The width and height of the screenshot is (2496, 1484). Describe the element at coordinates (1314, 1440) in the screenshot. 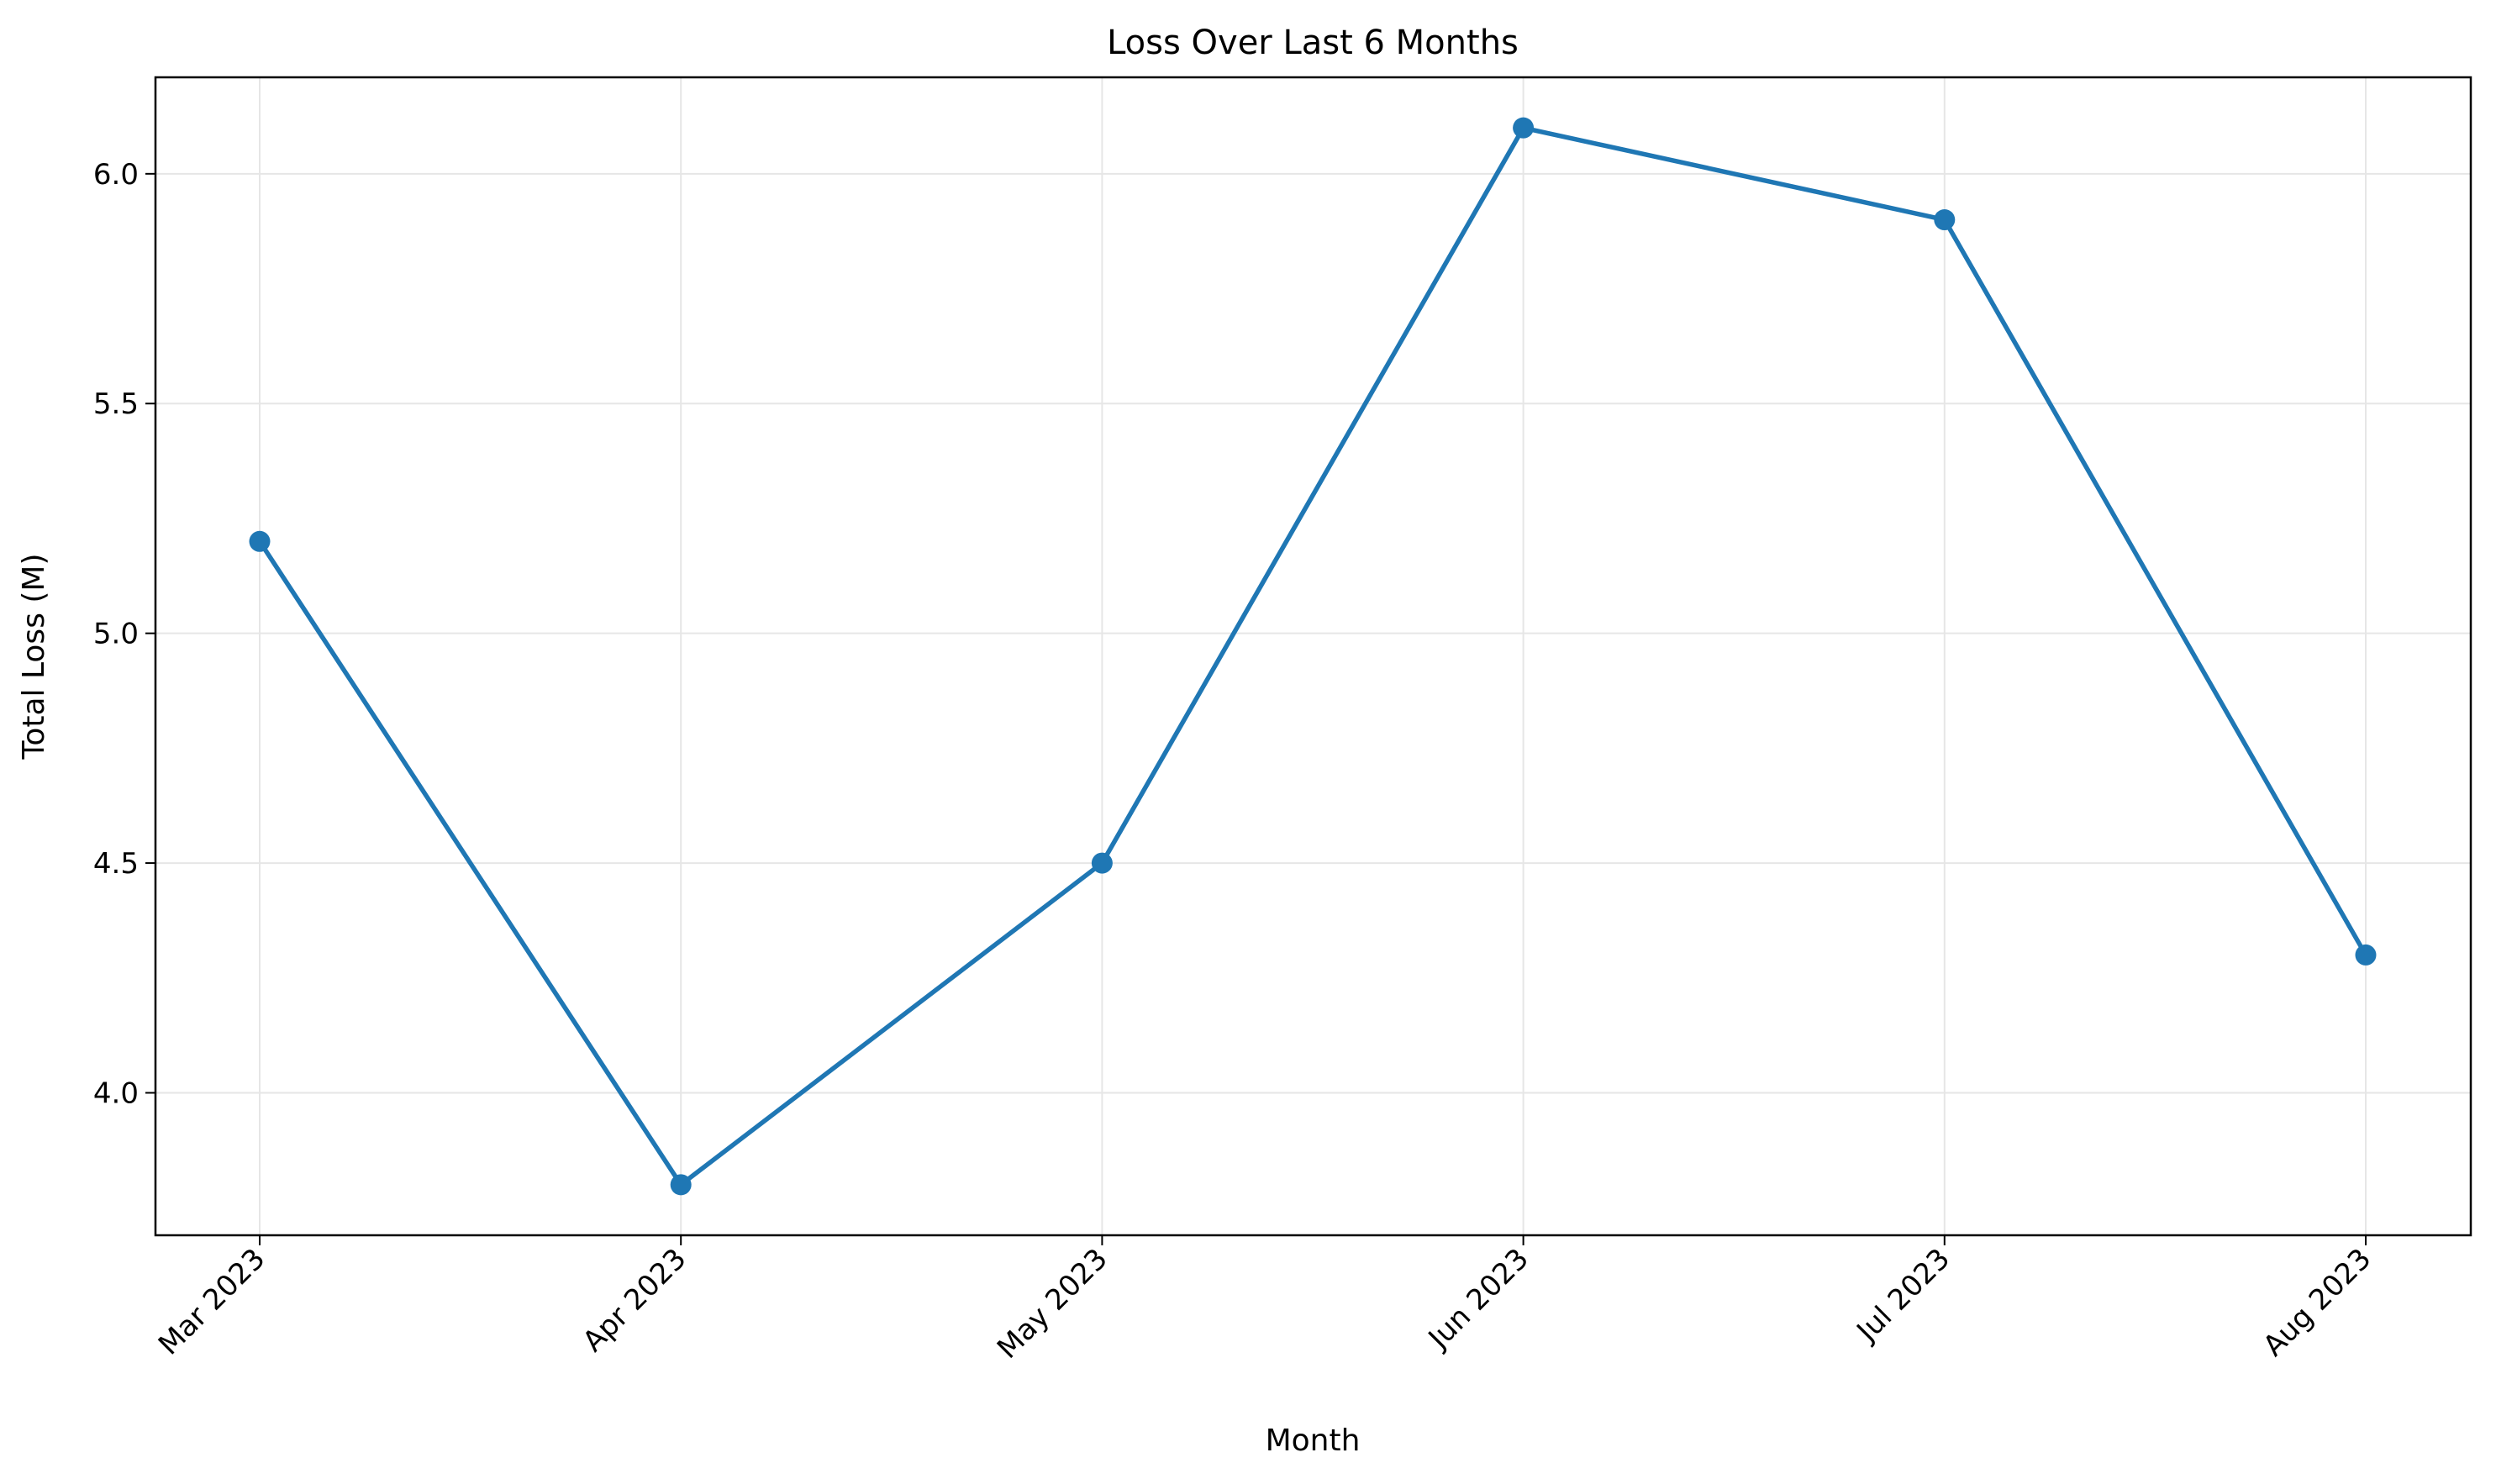

I see `x-axis-label: Month` at that location.